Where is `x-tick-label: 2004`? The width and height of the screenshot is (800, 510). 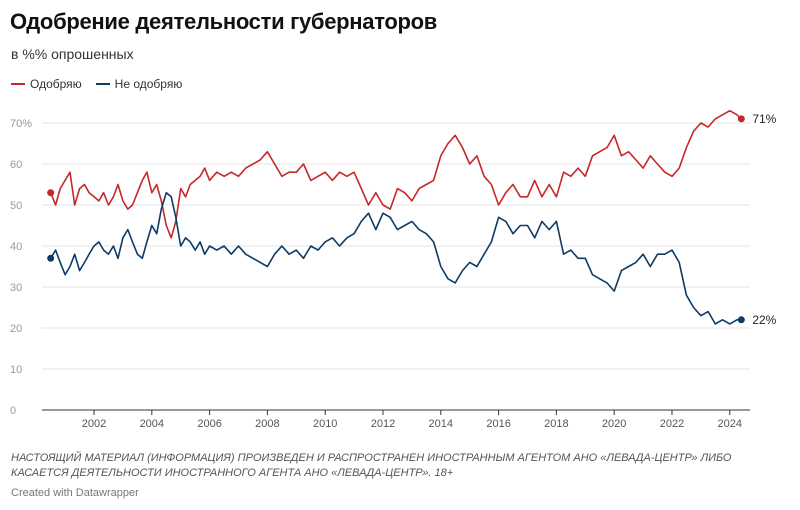
x-tick-label: 2004 is located at coordinates (152, 424).